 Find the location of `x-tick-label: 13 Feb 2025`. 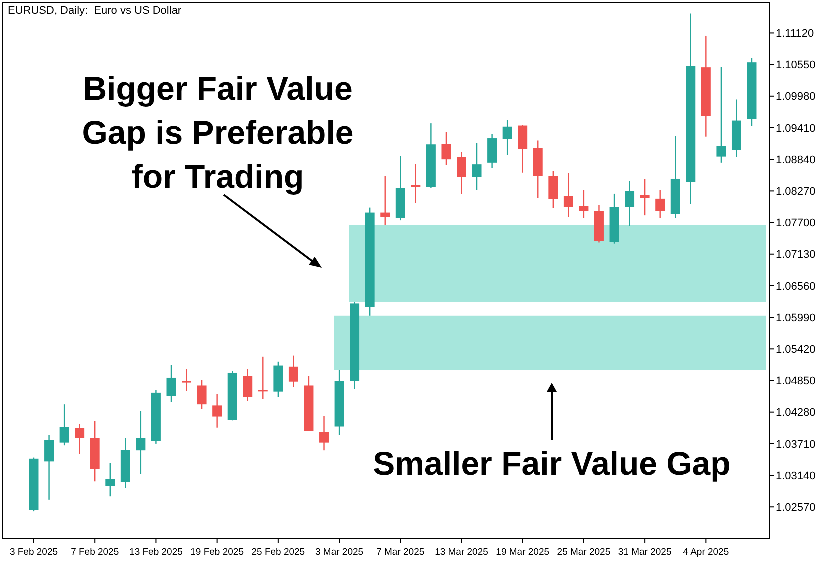

x-tick-label: 13 Feb 2025 is located at coordinates (156, 552).